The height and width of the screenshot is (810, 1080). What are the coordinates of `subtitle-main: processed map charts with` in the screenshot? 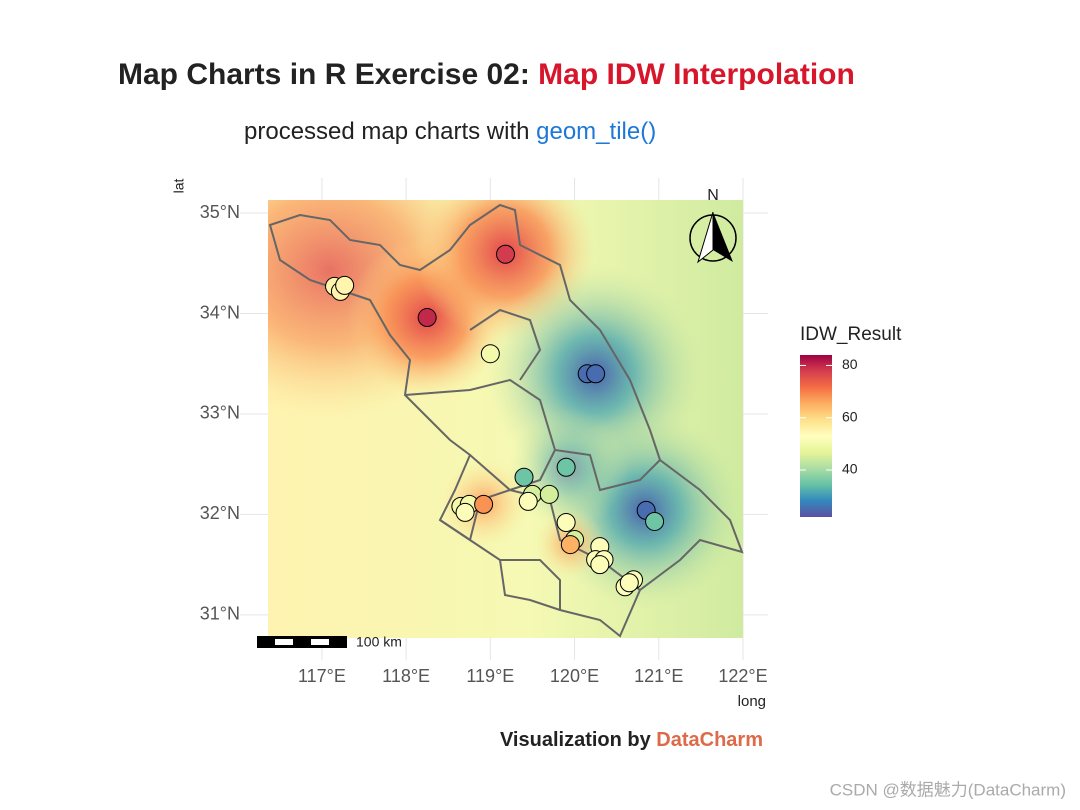 It's located at (386, 131).